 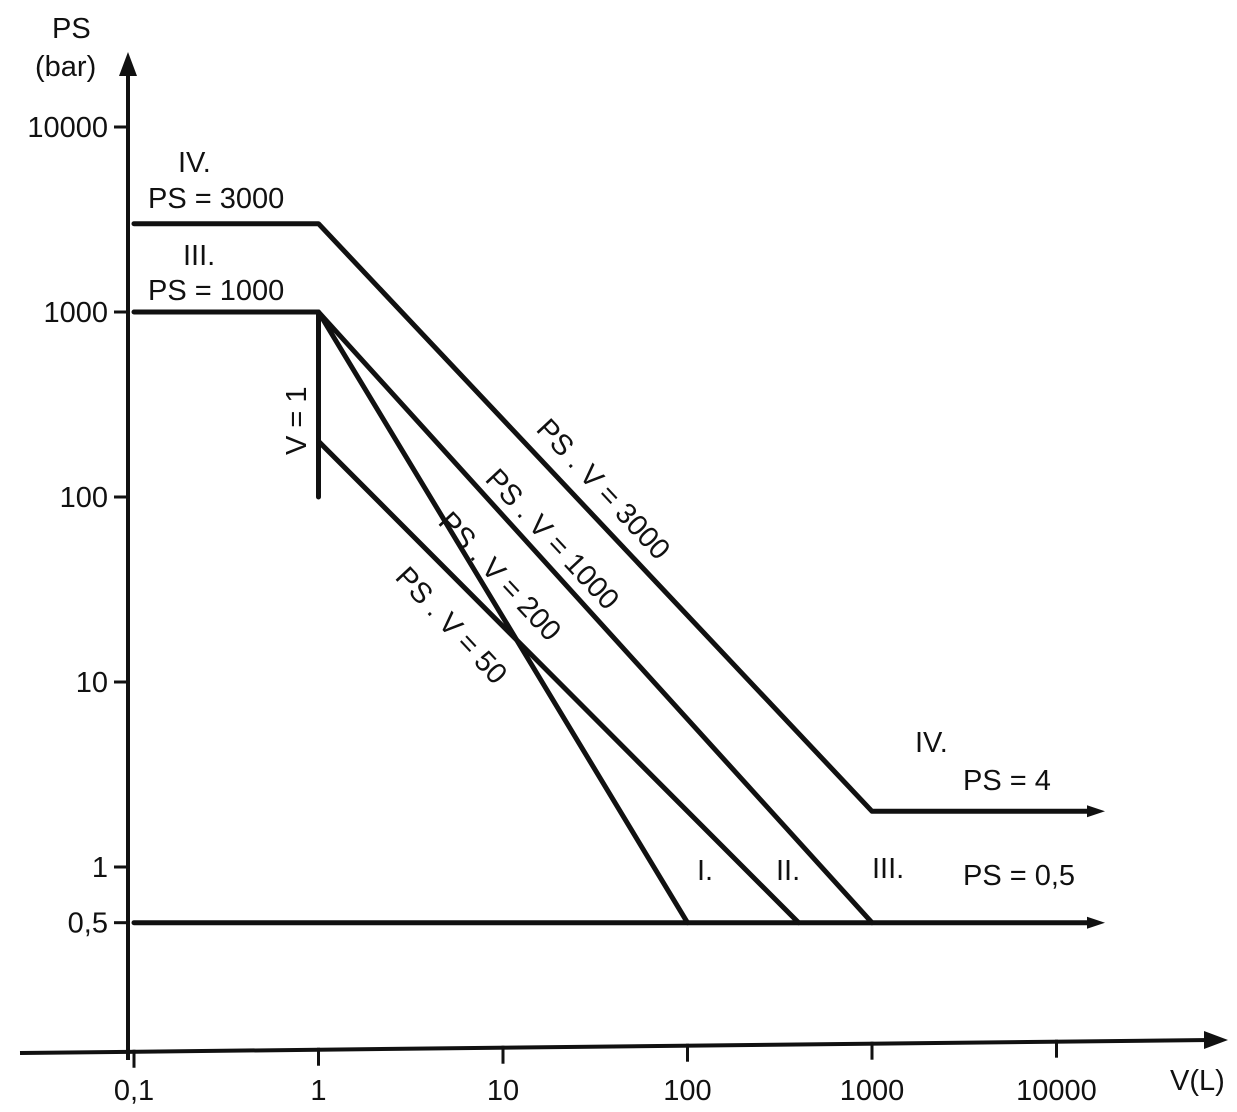 What do you see at coordinates (503, 1091) in the screenshot?
I see `x-tick-label: 10` at bounding box center [503, 1091].